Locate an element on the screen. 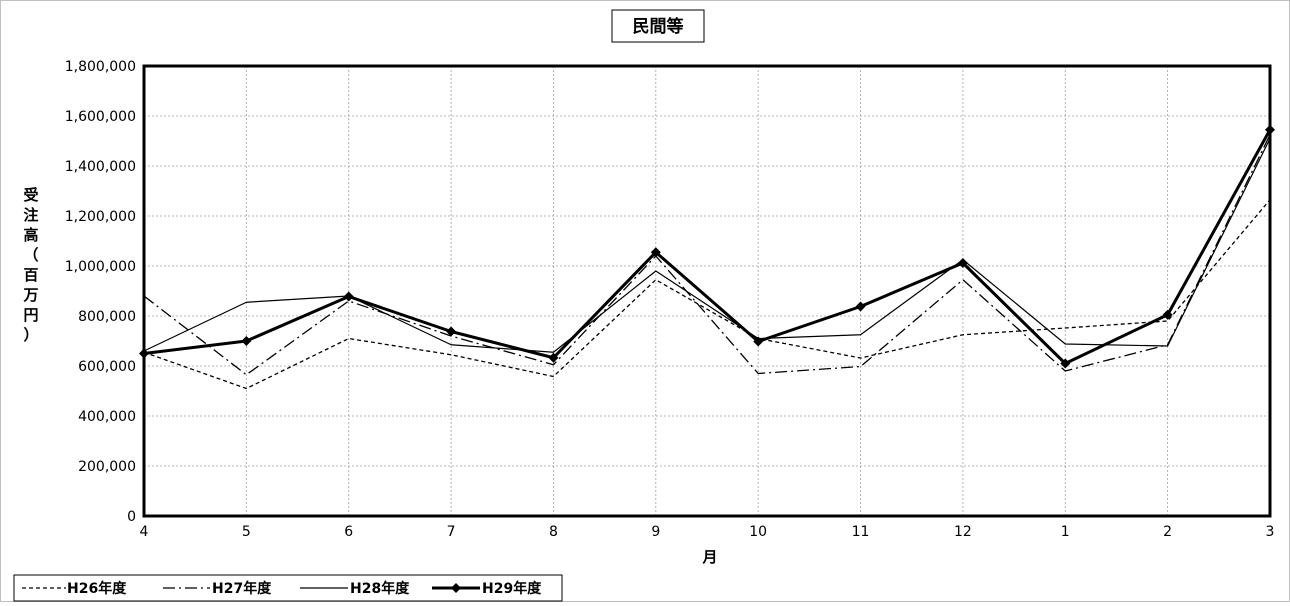 Image resolution: width=1290 pixels, height=606 pixels. y-tick-label: 0 is located at coordinates (131, 517).